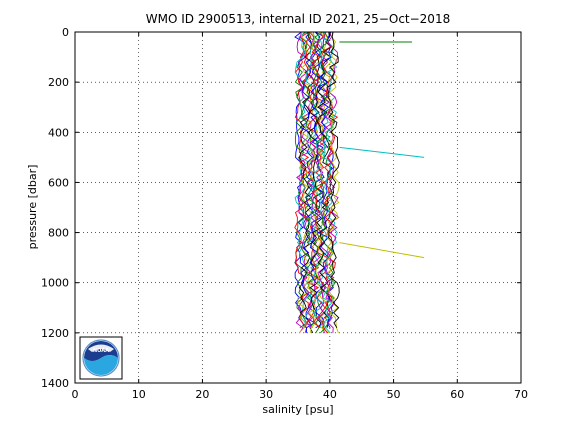 The width and height of the screenshot is (576, 432). Describe the element at coordinates (101, 351) in the screenshot. I see `svg-text: NOAA` at that location.